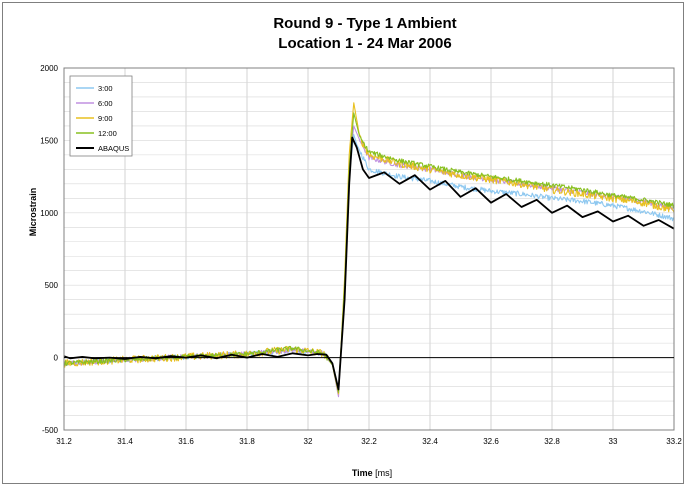  What do you see at coordinates (364, 23) in the screenshot?
I see `chart-title-line1: Round 9 - Type 1 Ambient` at bounding box center [364, 23].